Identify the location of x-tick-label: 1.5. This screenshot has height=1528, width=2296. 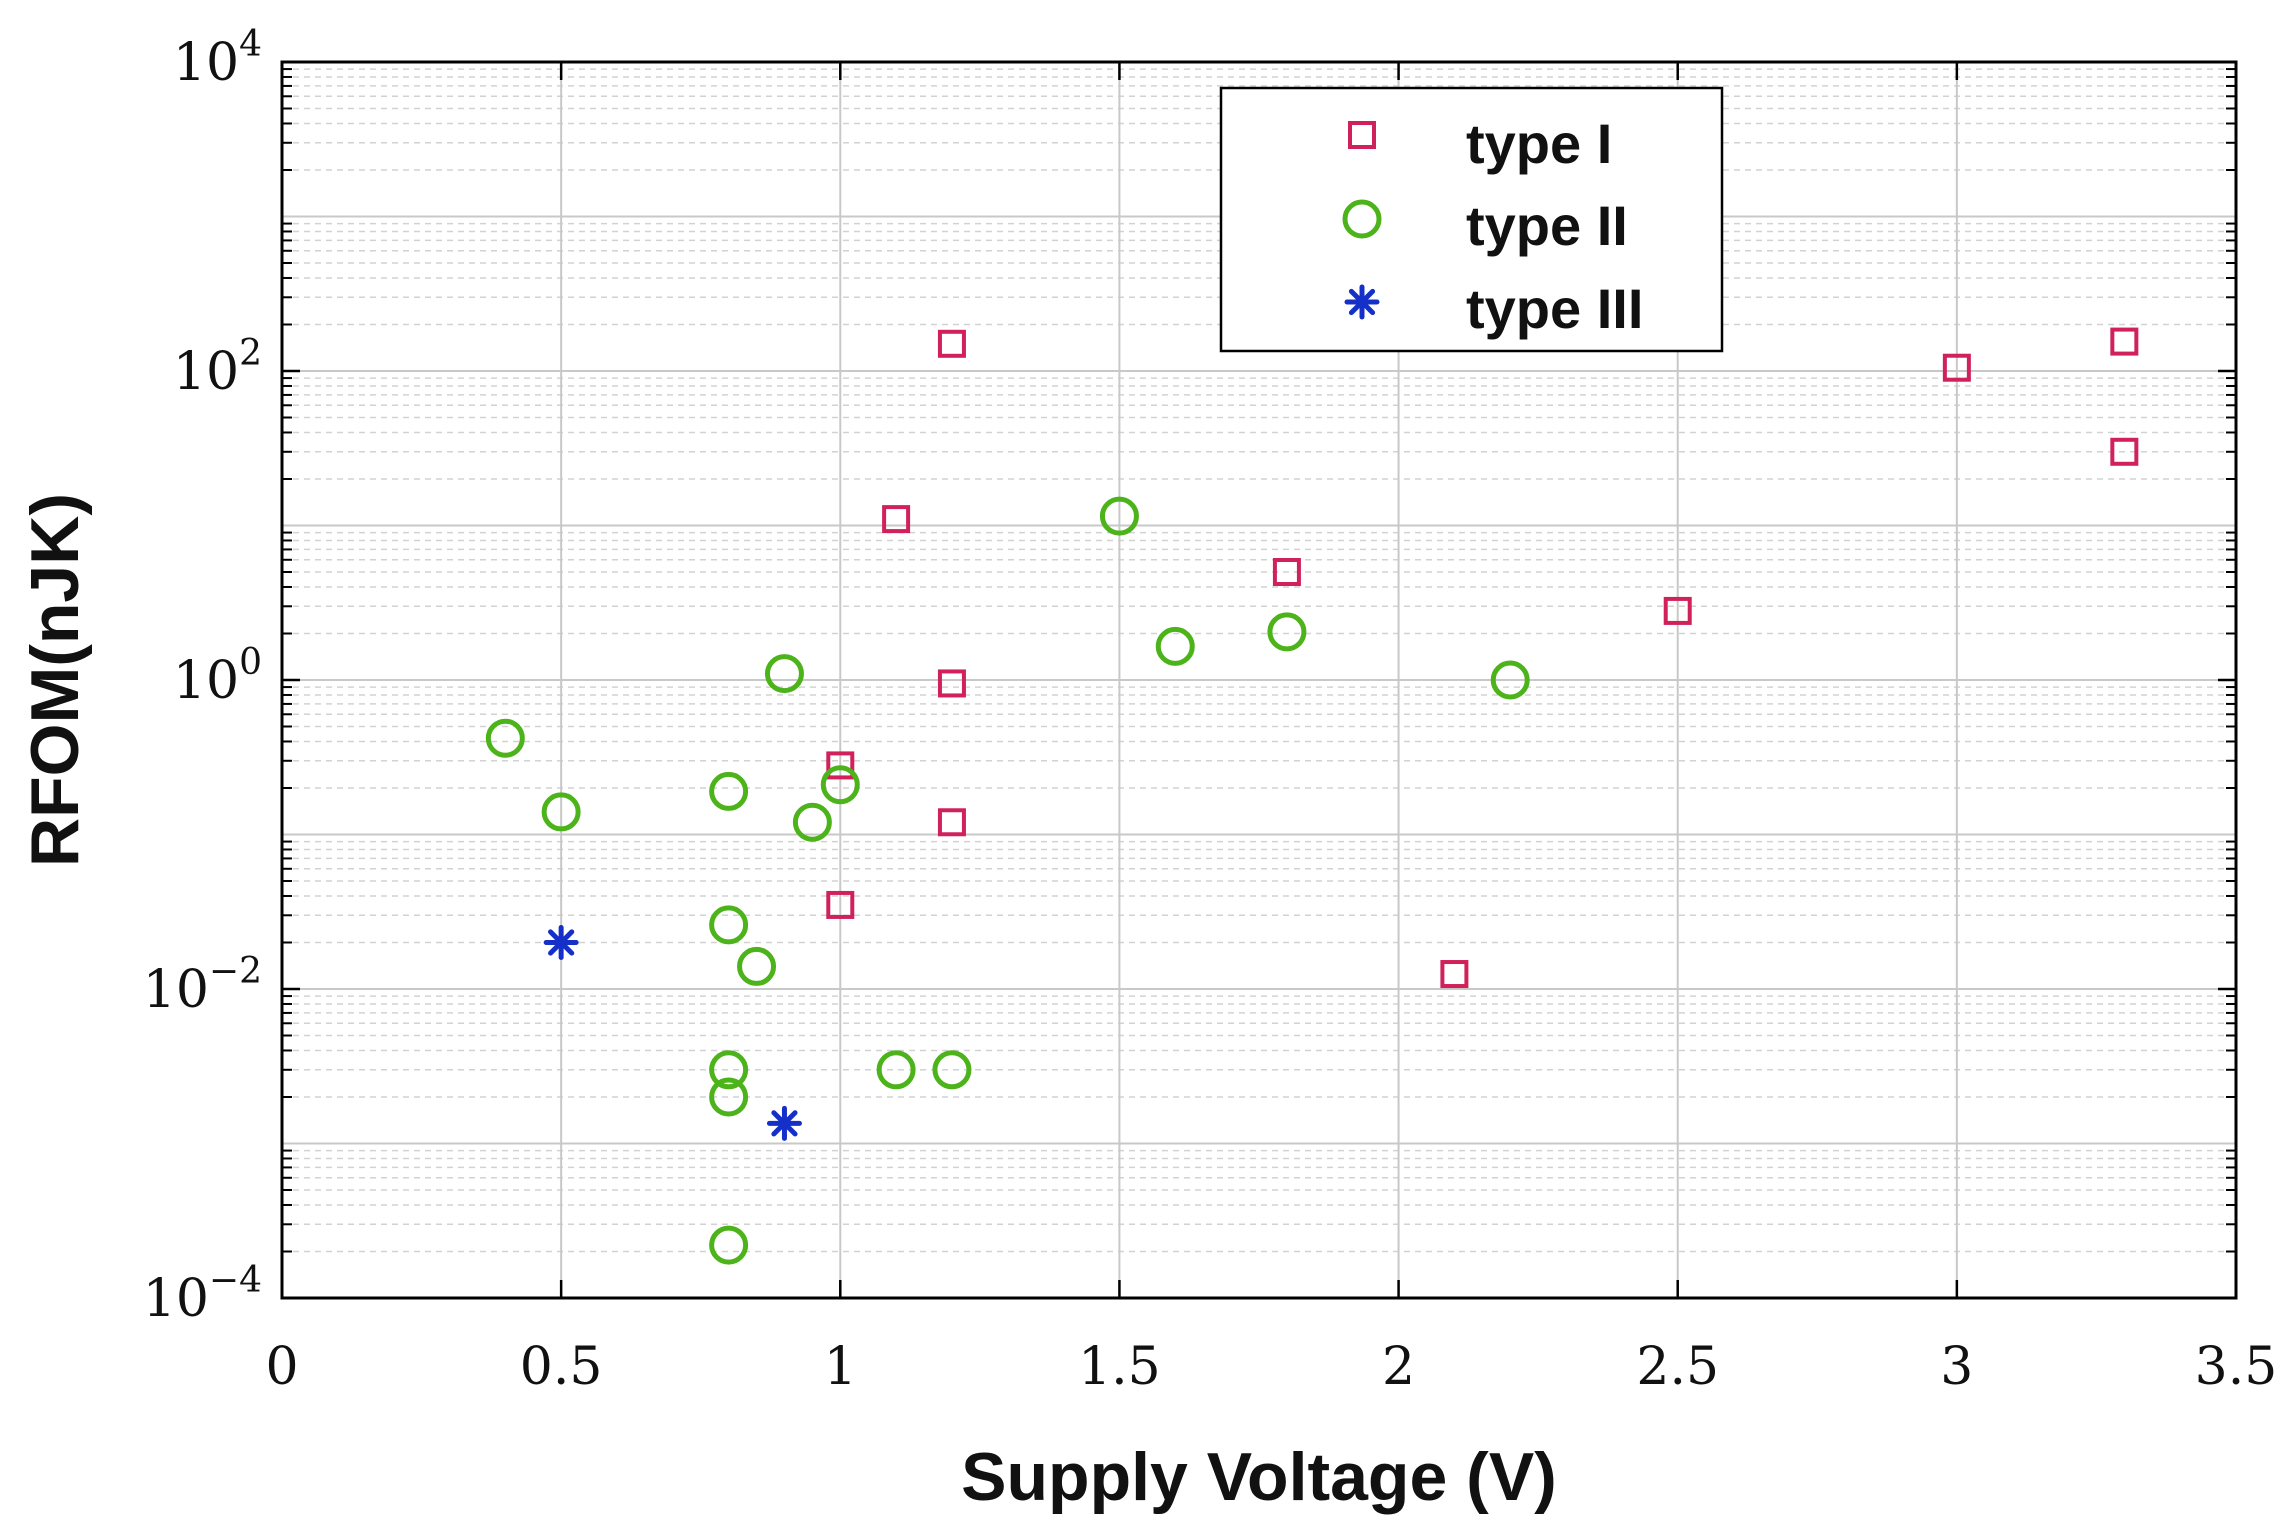
(1119, 1367).